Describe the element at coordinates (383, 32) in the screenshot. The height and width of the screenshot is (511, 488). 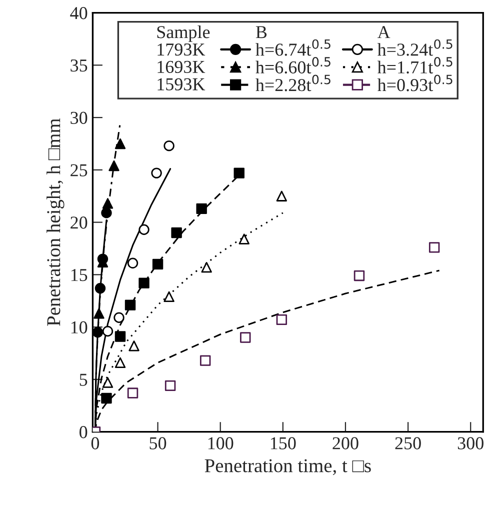
I see `annotation: A` at that location.